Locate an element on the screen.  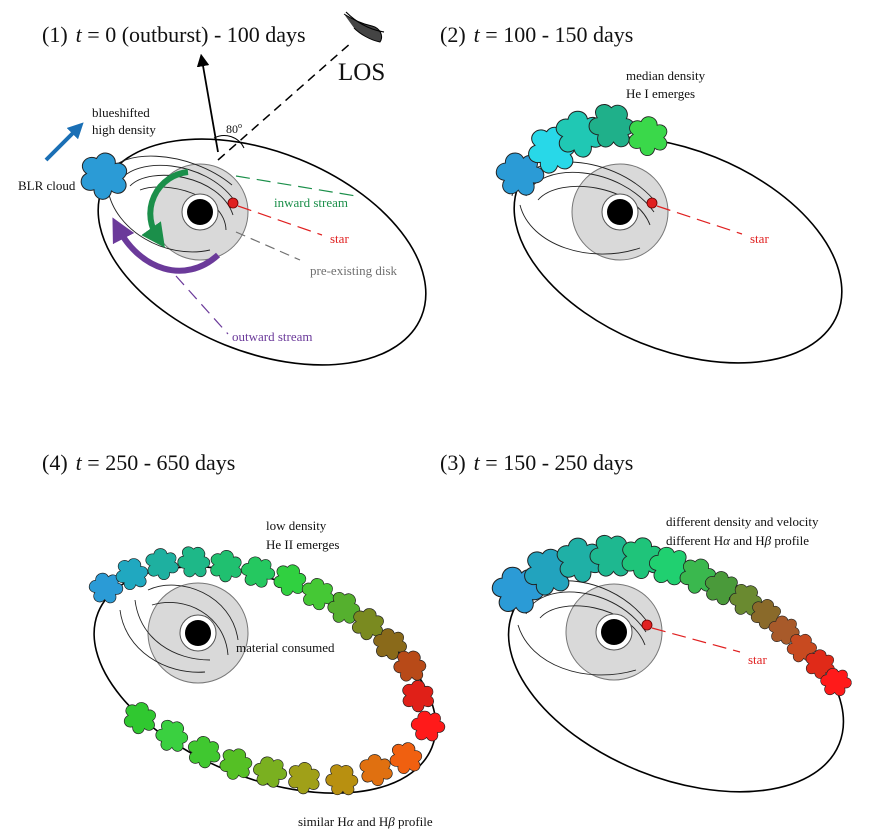
panel-4-title: (4) t = 250 - 650 days is located at coordinates (138, 462).